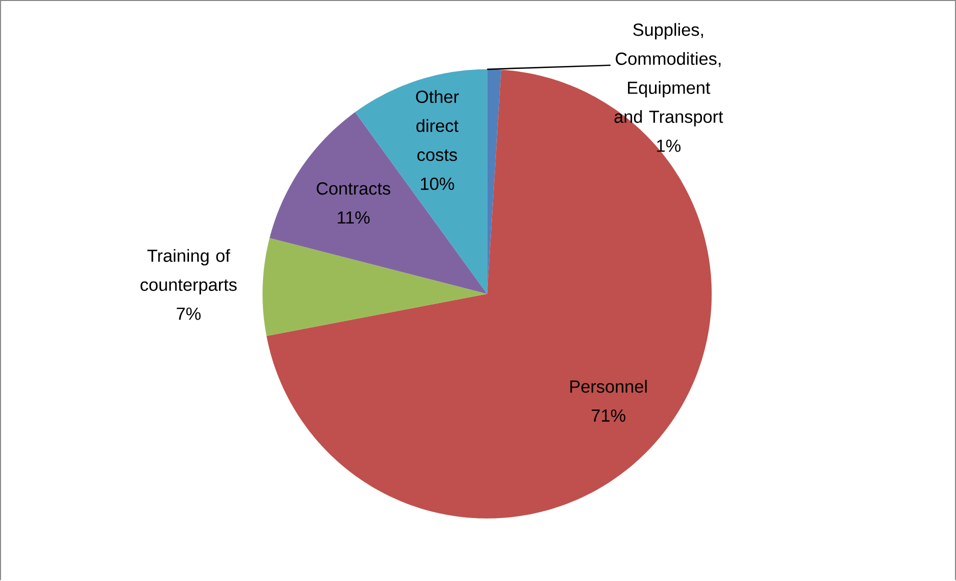 The image size is (956, 581). I want to click on data-label: 7%, so click(188, 314).